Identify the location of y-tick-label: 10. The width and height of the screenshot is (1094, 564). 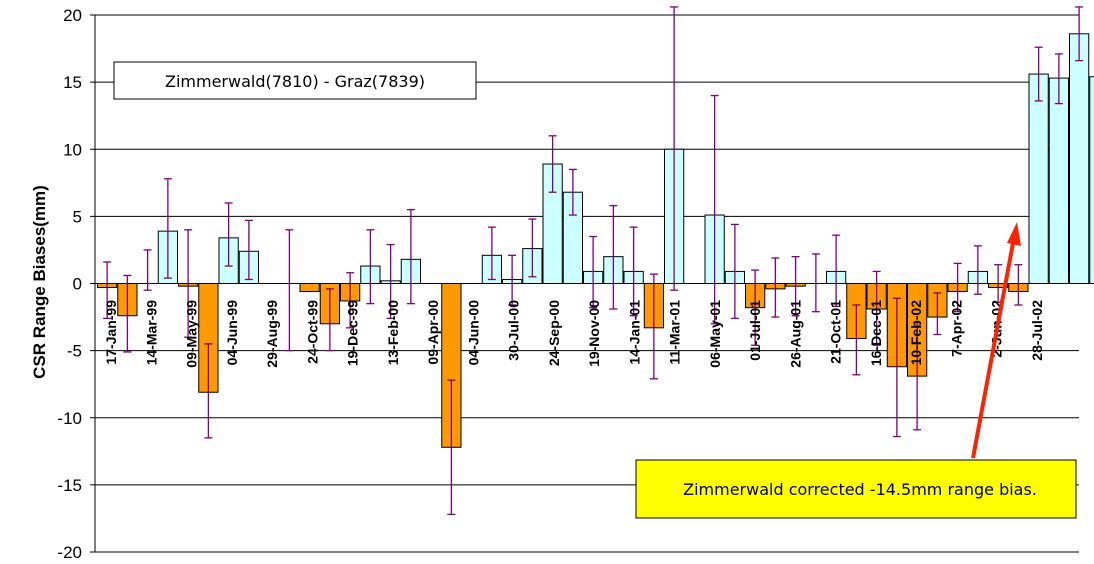
(72, 149).